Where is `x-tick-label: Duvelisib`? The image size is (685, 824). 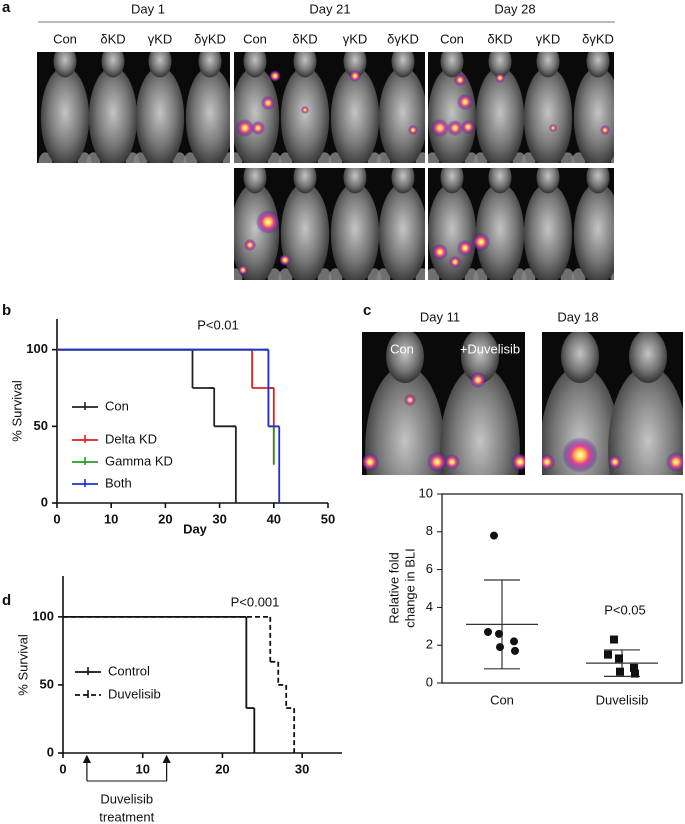
x-tick-label: Duvelisib is located at coordinates (622, 699).